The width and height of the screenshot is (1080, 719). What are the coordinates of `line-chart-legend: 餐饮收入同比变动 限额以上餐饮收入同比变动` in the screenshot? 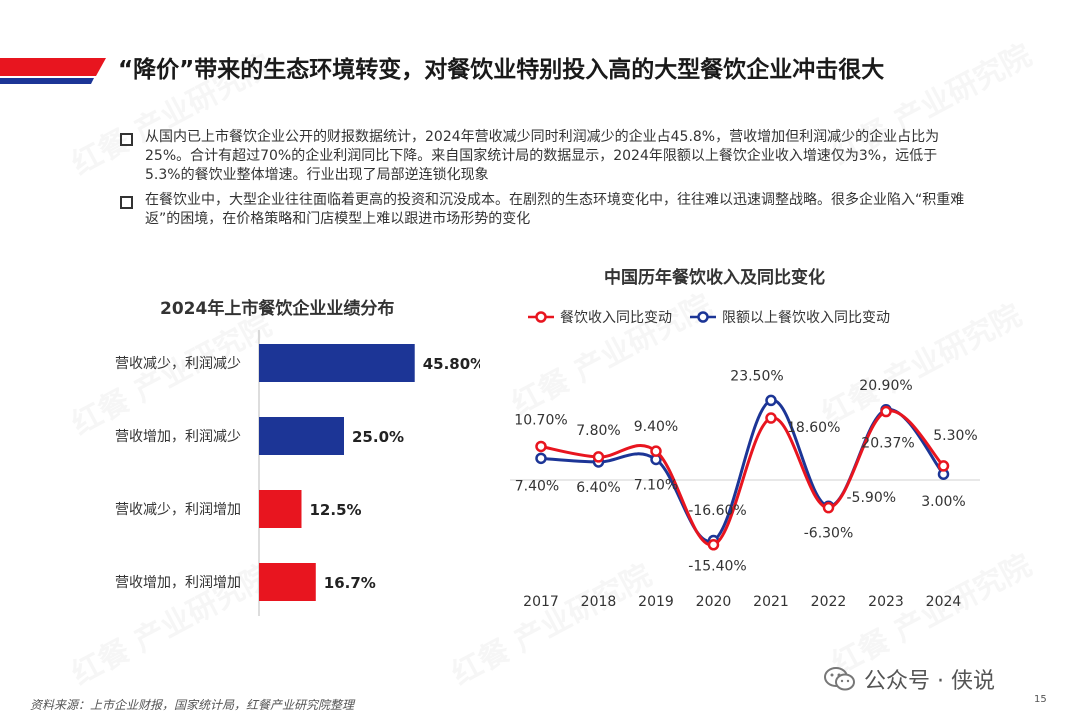 It's located at (709, 317).